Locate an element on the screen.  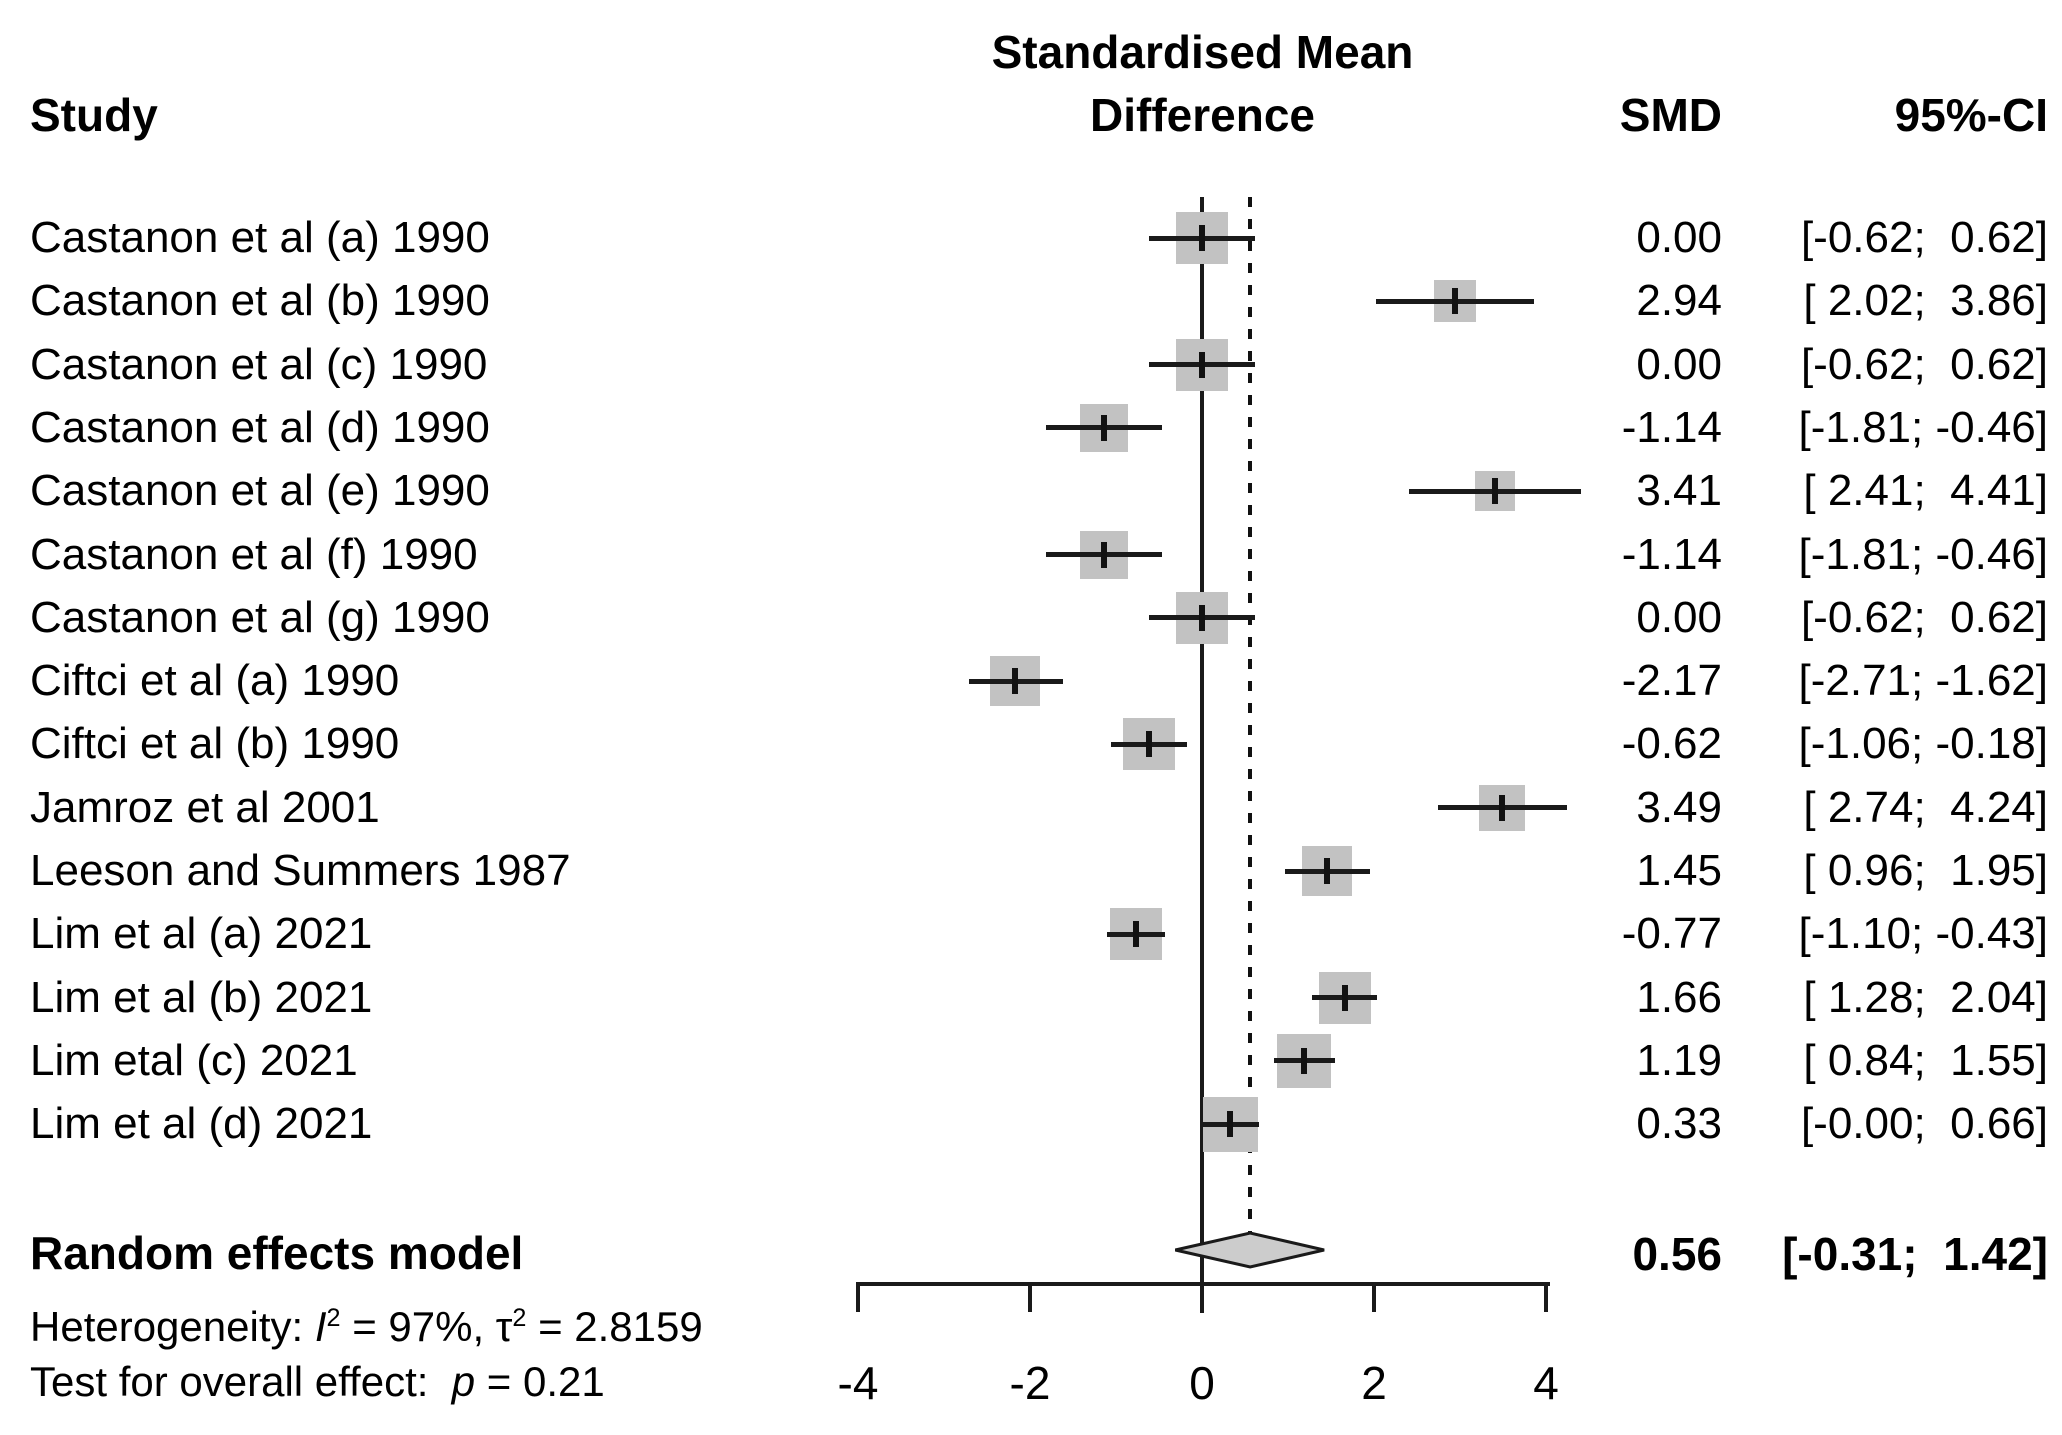
ci-value: [ 1.28; 2.04] is located at coordinates (1925, 997).